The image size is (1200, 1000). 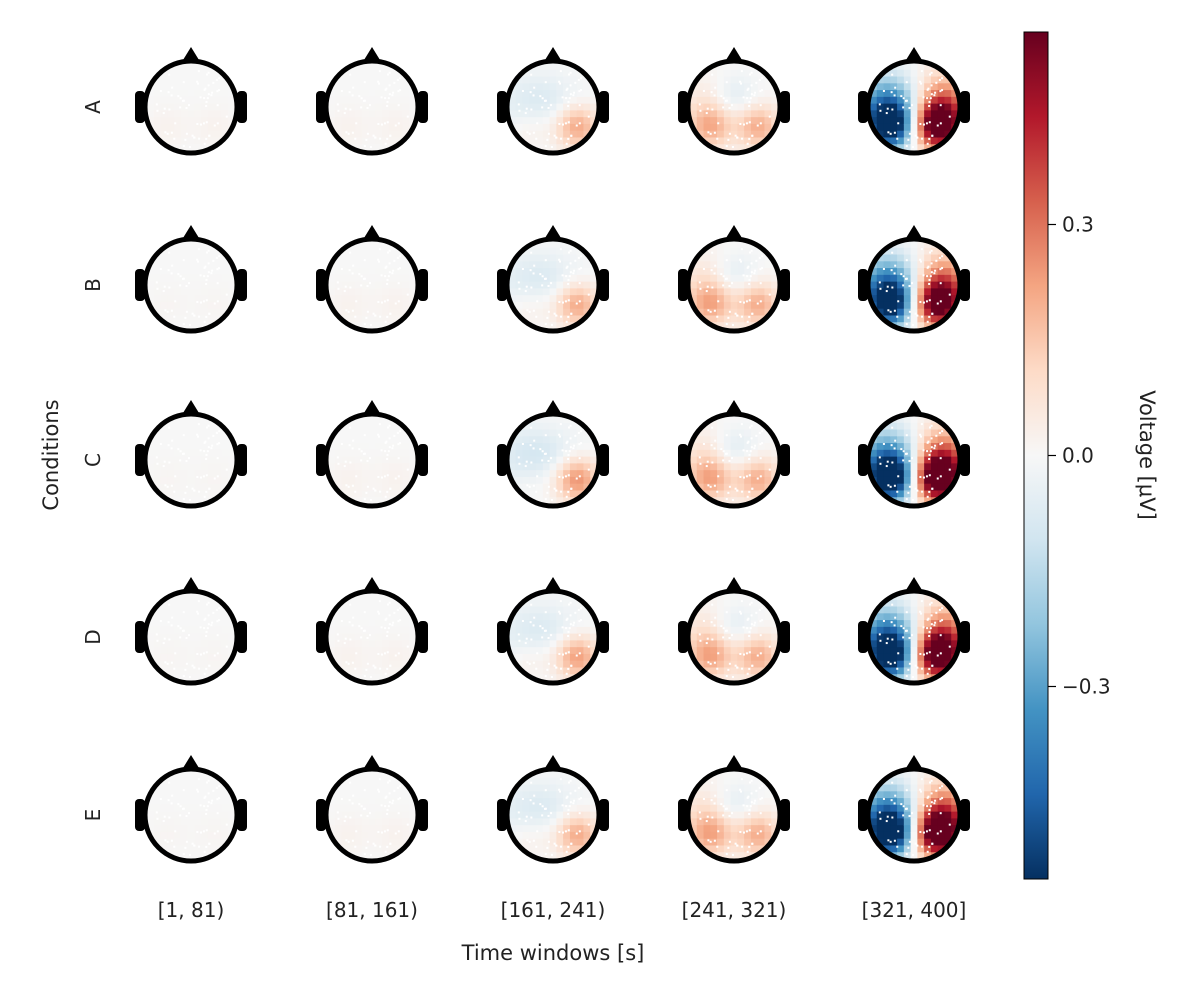 I want to click on row-label-e: E, so click(x=93, y=815).